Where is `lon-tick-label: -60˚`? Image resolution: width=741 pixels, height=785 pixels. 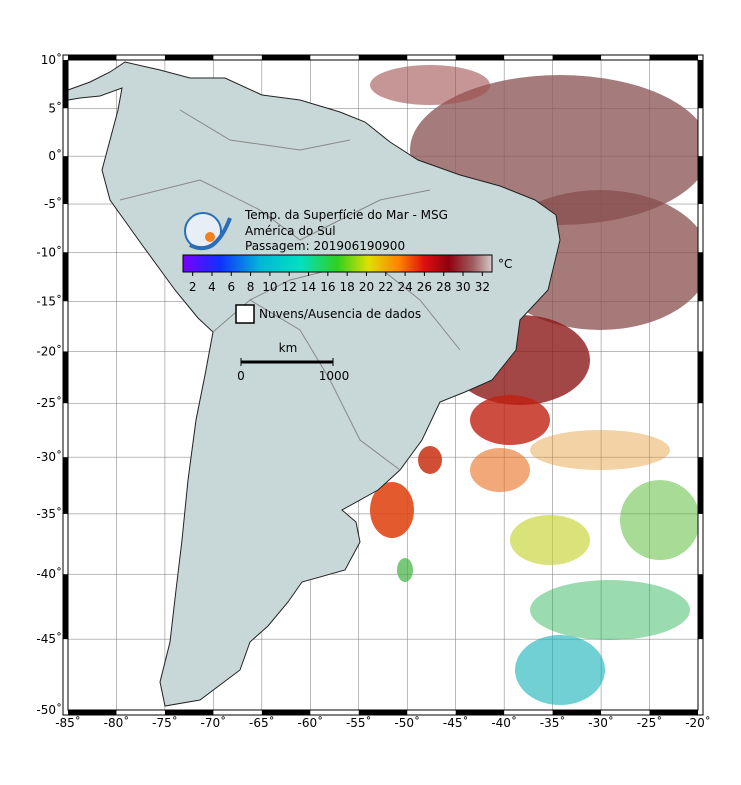 lon-tick-label: -60˚ is located at coordinates (311, 722).